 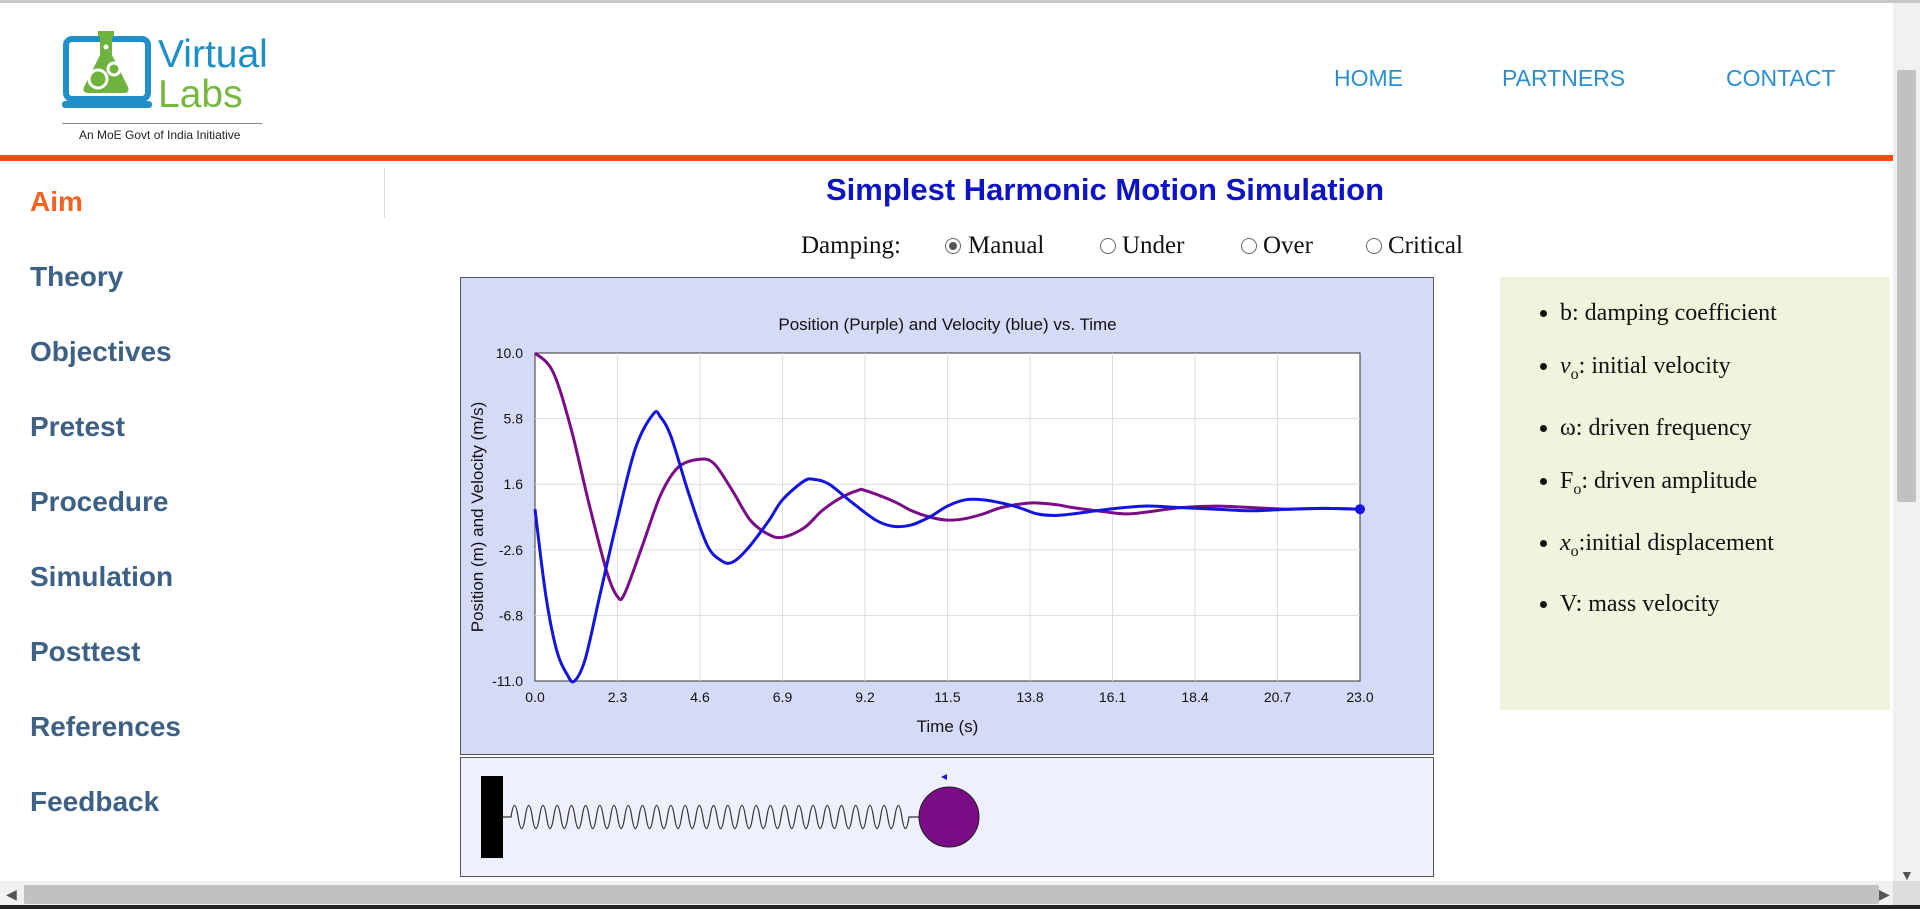 I want to click on legend-item-initial-displacement: xo:initial displacement, so click(x=1725, y=547).